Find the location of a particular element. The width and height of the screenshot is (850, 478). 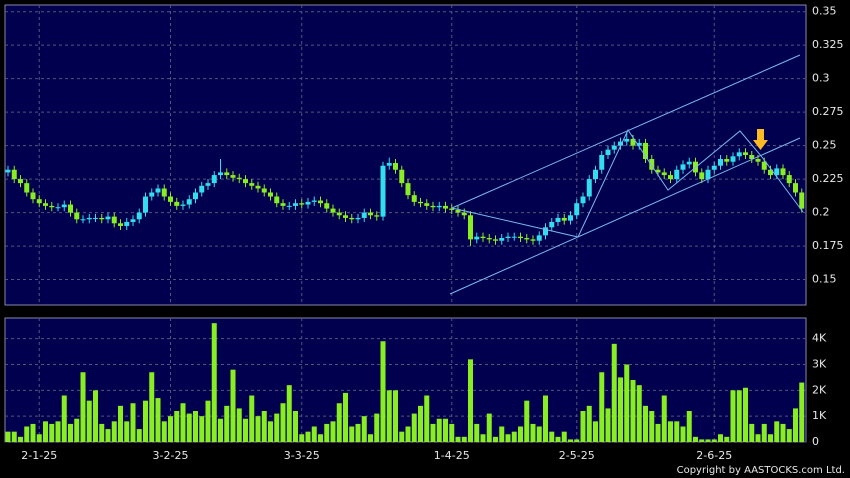

y-tick-label: 1K is located at coordinates (819, 415).